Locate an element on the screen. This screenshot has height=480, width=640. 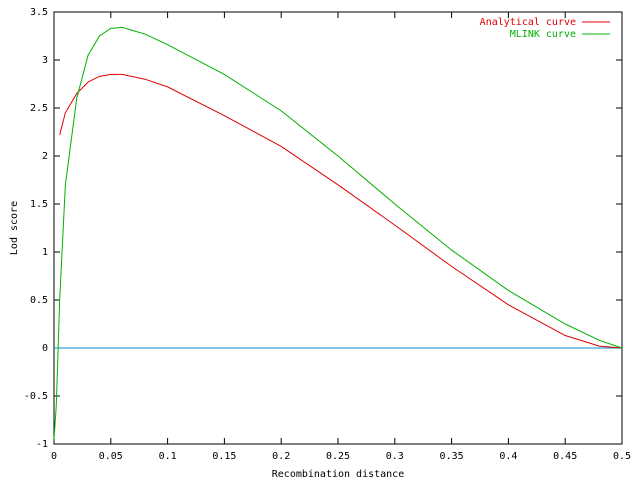
y-tick-label: 3.5 is located at coordinates (39, 12).